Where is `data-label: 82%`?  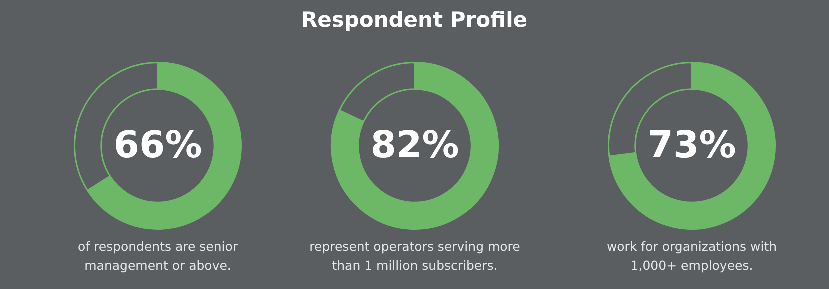
data-label: 82% is located at coordinates (415, 145).